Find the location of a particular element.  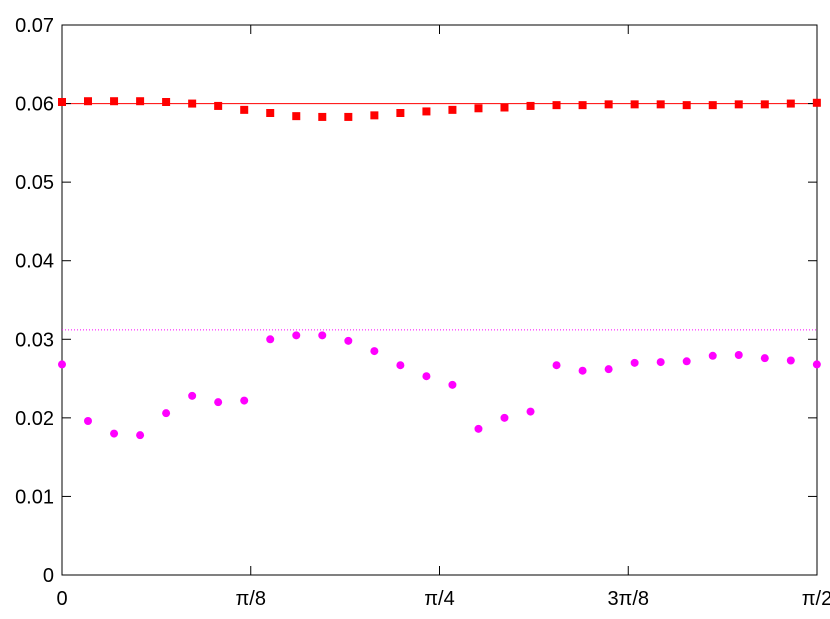

y-tick-labels: 0 0.01 0.02 0.03 0.04 0.05 0.06 0.07 is located at coordinates (34, 301).